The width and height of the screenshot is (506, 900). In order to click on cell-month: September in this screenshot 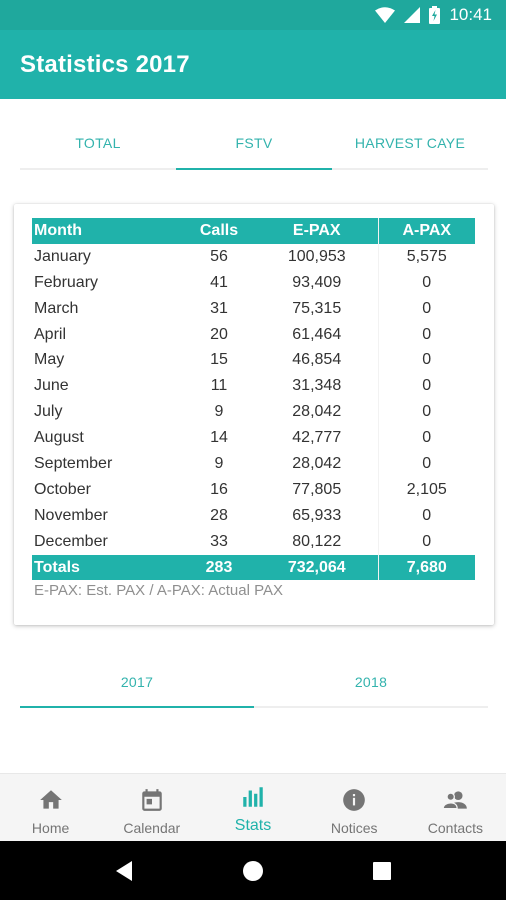, I will do `click(73, 463)`.